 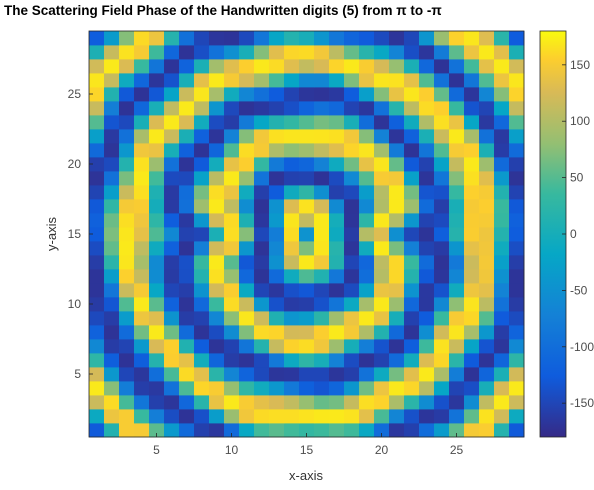 What do you see at coordinates (51, 234) in the screenshot?
I see `y-axis-label: y-axis` at bounding box center [51, 234].